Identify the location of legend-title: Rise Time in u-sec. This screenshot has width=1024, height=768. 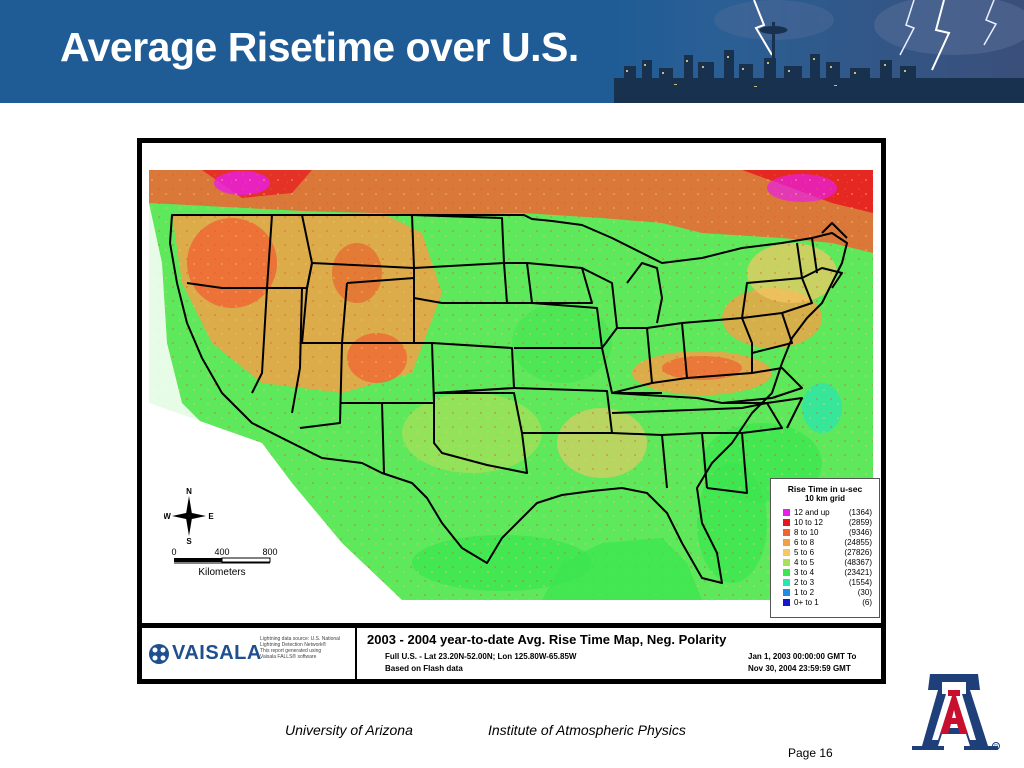
(825, 489).